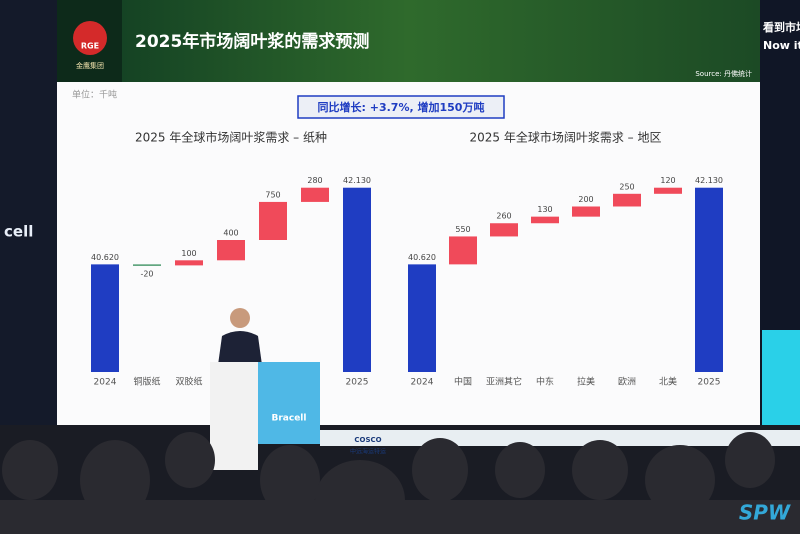 This screenshot has width=800, height=534. Describe the element at coordinates (367, 440) in the screenshot. I see `sponsor: COSCO` at that location.